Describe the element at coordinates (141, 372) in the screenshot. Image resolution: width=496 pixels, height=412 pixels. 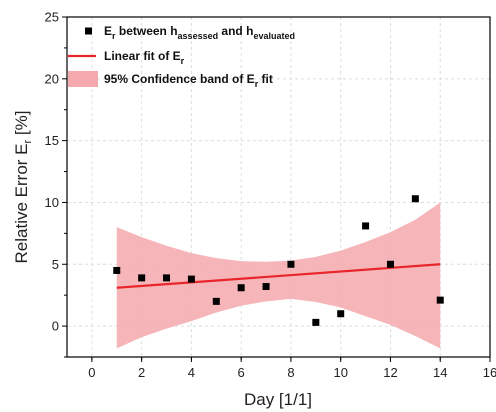
I see `x-tick-label: 2` at that location.